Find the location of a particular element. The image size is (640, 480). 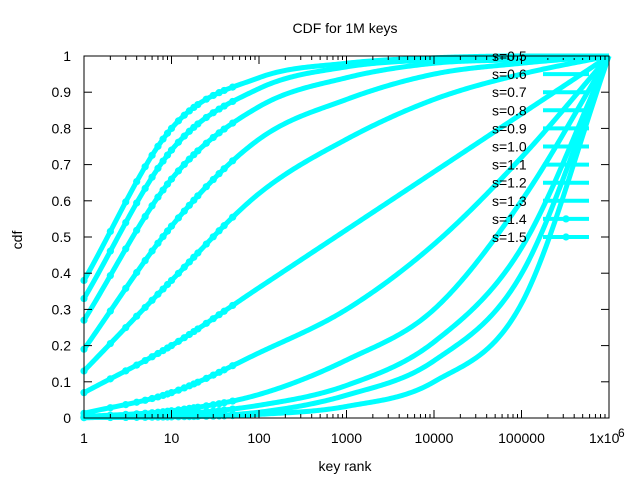

x-tick-label: 1x10 is located at coordinates (604, 438).